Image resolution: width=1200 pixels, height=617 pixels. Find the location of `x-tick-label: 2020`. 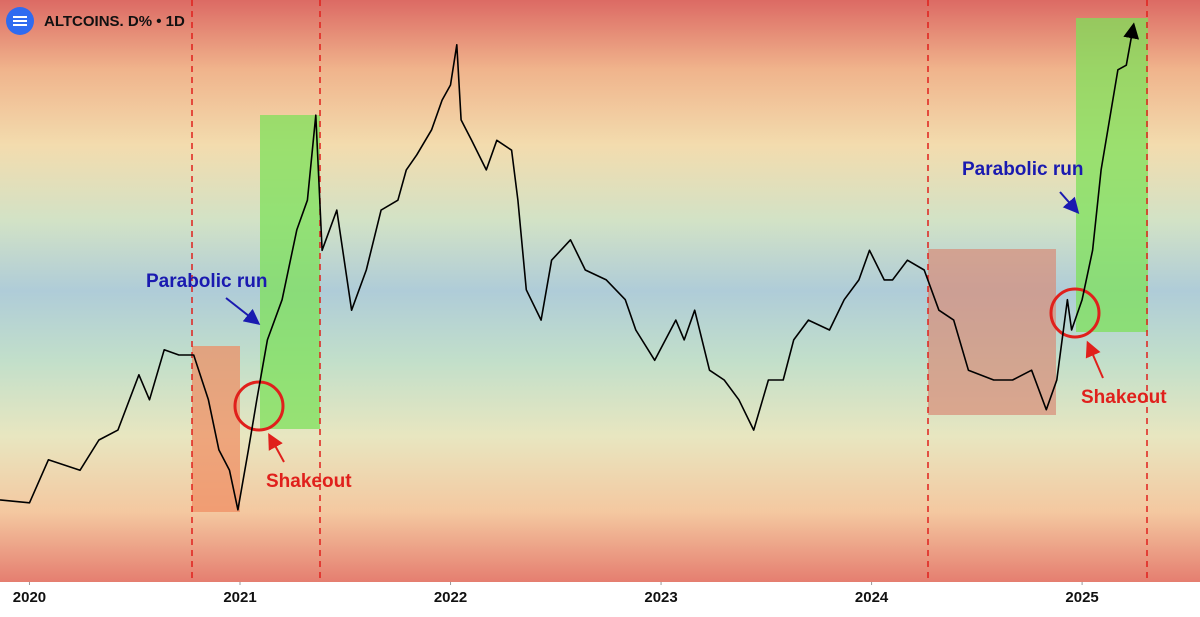

x-tick-label: 2020 is located at coordinates (29, 597).